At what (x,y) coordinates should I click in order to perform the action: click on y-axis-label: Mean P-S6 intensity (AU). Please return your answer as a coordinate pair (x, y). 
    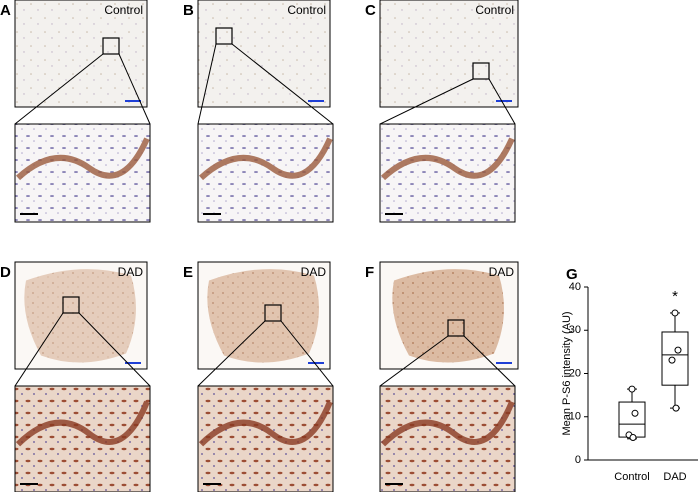
    Looking at the image, I should click on (567, 373).